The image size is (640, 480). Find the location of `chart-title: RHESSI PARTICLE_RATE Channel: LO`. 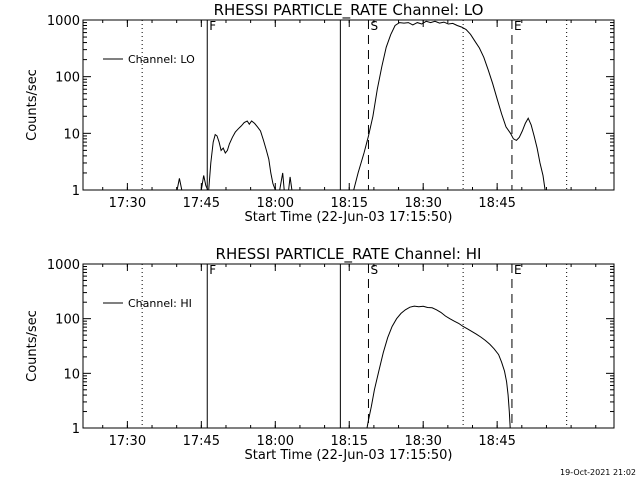

chart-title: RHESSI PARTICLE_RATE Channel: LO is located at coordinates (349, 10).